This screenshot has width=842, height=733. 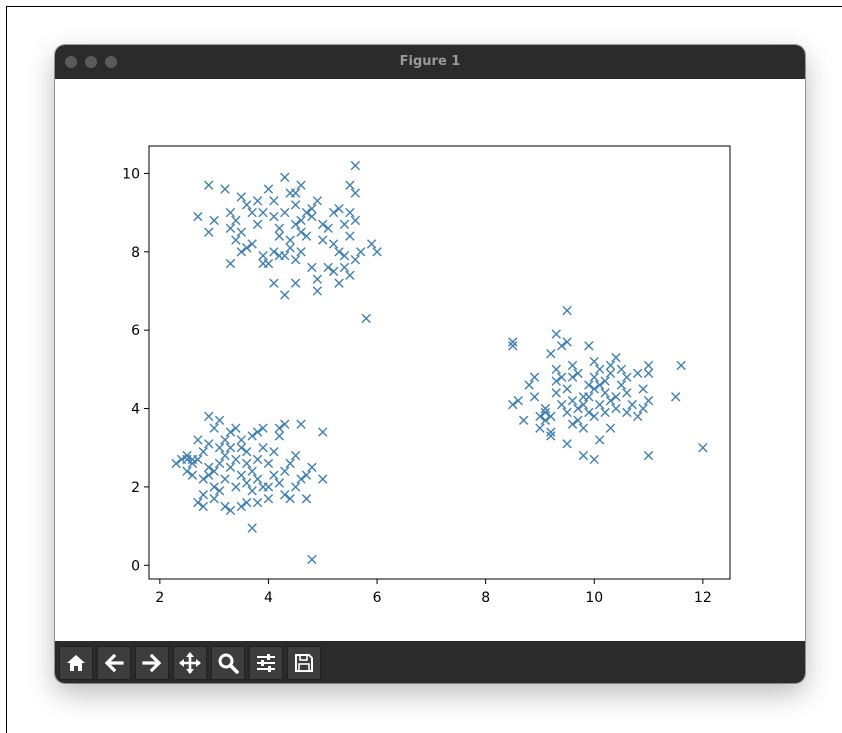 I want to click on x-tick-label: 8, so click(x=485, y=598).